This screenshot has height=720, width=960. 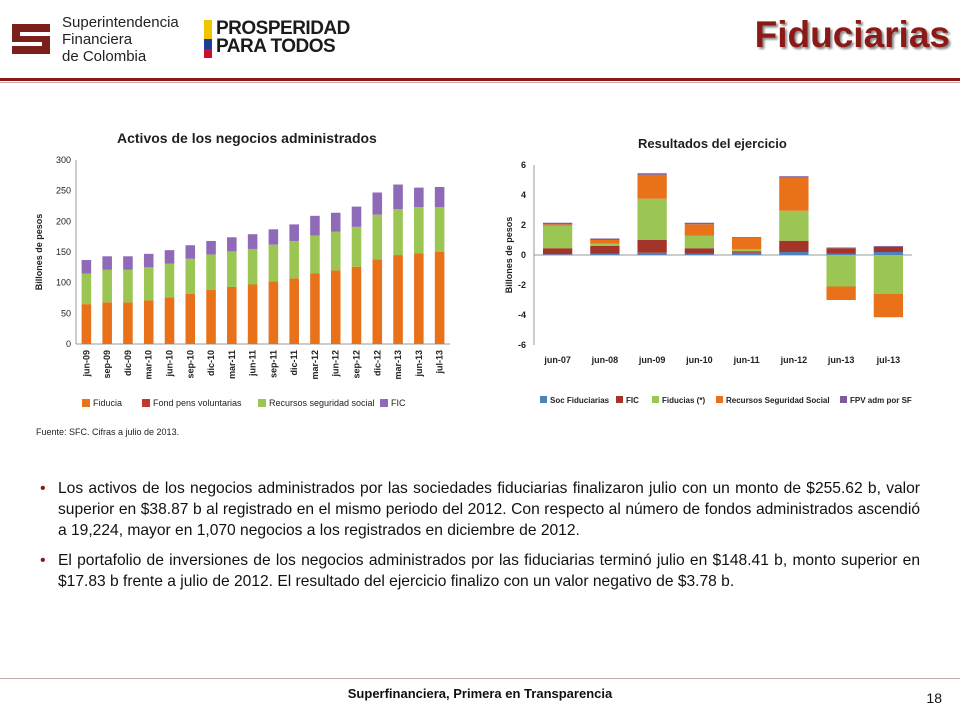 What do you see at coordinates (104, 56) in the screenshot?
I see `org-line: de Colombia` at bounding box center [104, 56].